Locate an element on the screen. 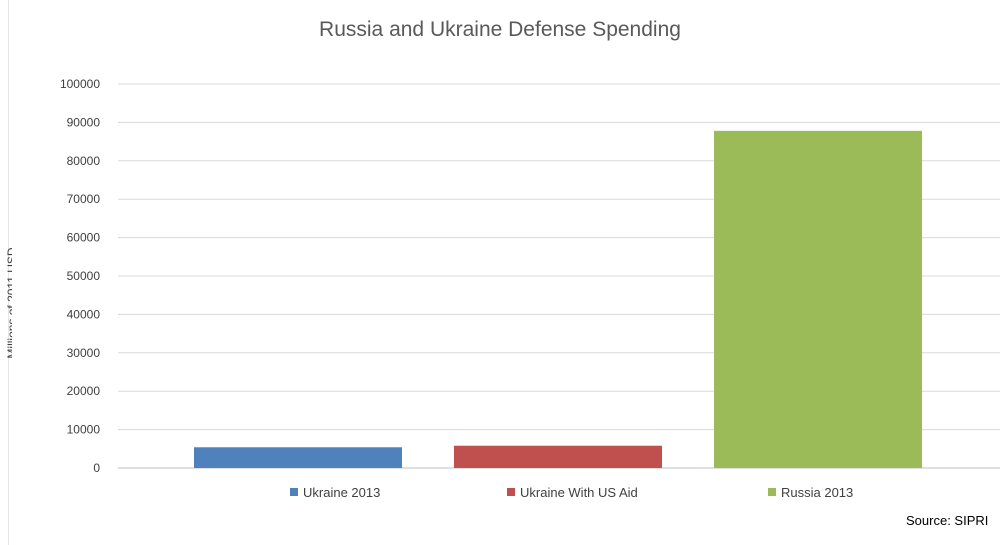 The width and height of the screenshot is (1000, 545). y-tick-label: 10000 is located at coordinates (84, 430).